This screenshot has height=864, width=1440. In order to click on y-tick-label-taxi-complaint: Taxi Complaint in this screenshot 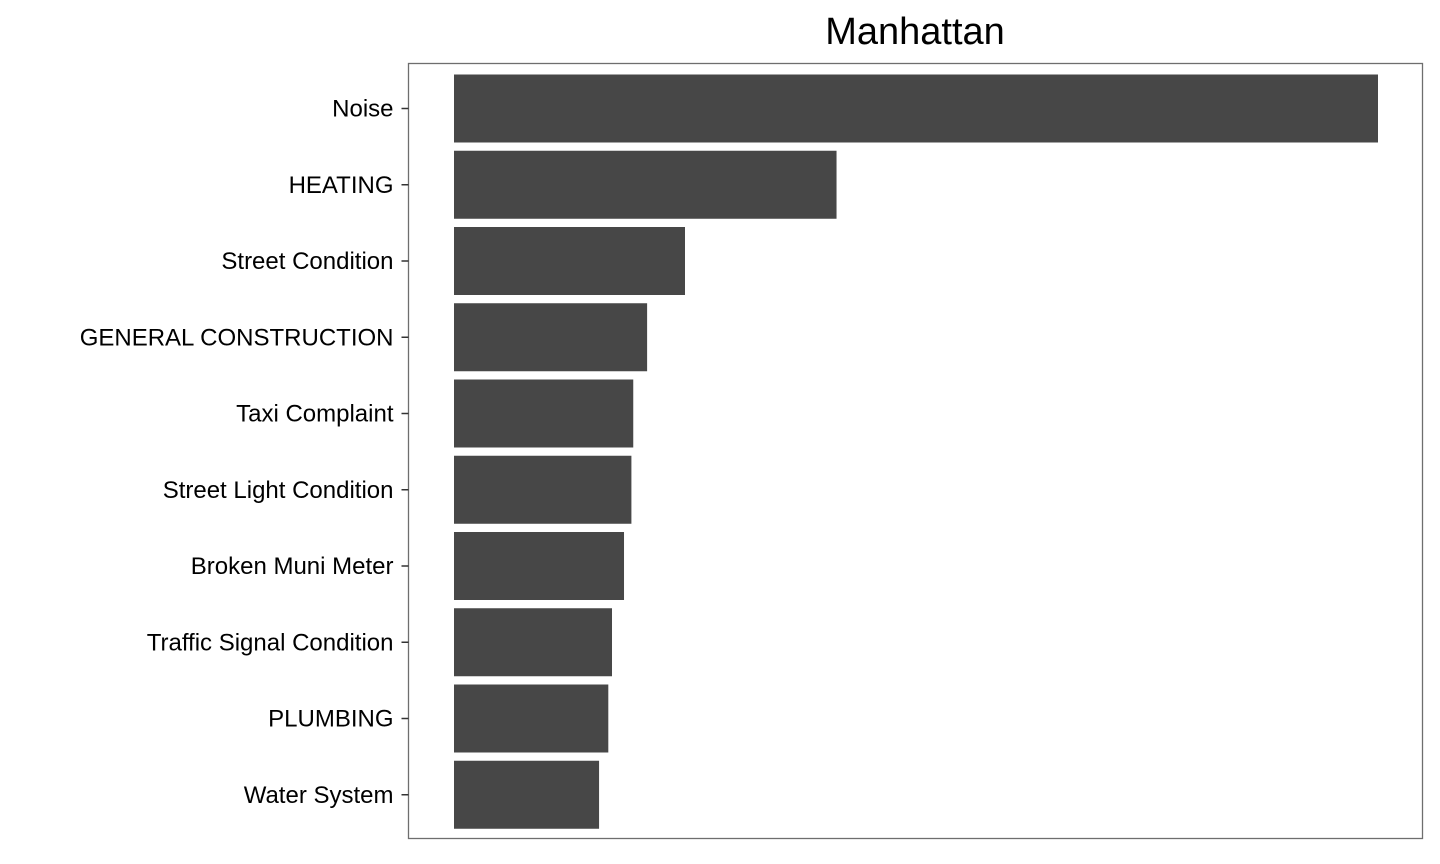, I will do `click(315, 414)`.